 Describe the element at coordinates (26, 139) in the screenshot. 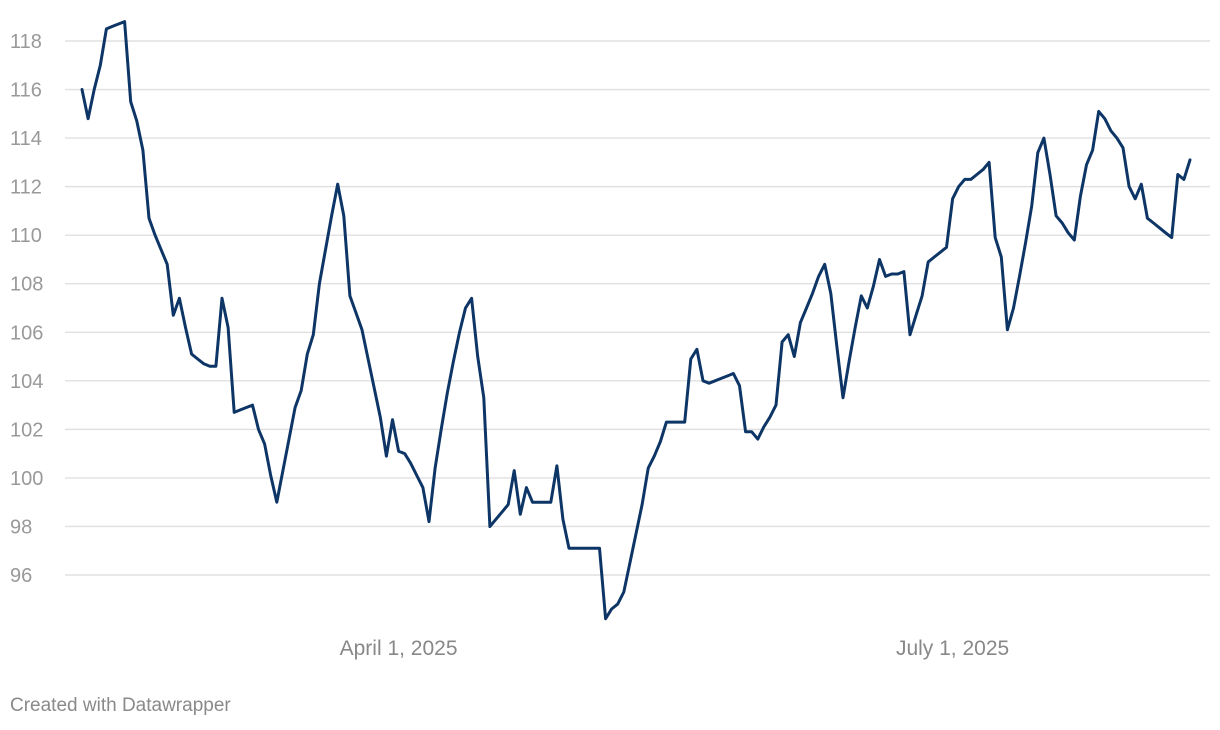

I see `y-tick-label: 114` at that location.